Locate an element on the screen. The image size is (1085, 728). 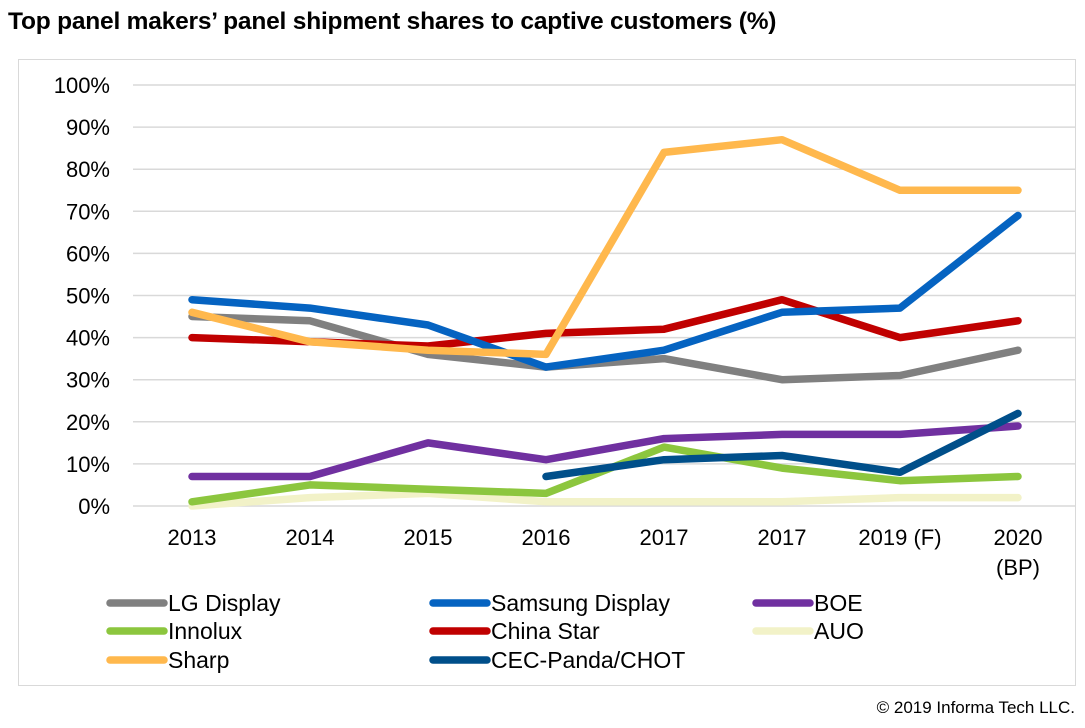
series-line-lg-display is located at coordinates (605, 348).